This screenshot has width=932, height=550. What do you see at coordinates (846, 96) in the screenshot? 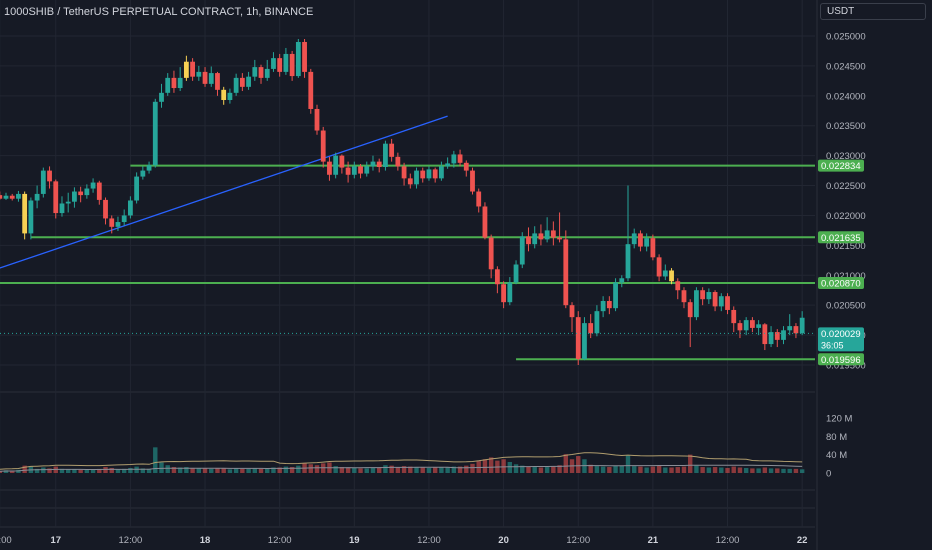
I see `price-tick-label: 0.024000` at bounding box center [846, 96].